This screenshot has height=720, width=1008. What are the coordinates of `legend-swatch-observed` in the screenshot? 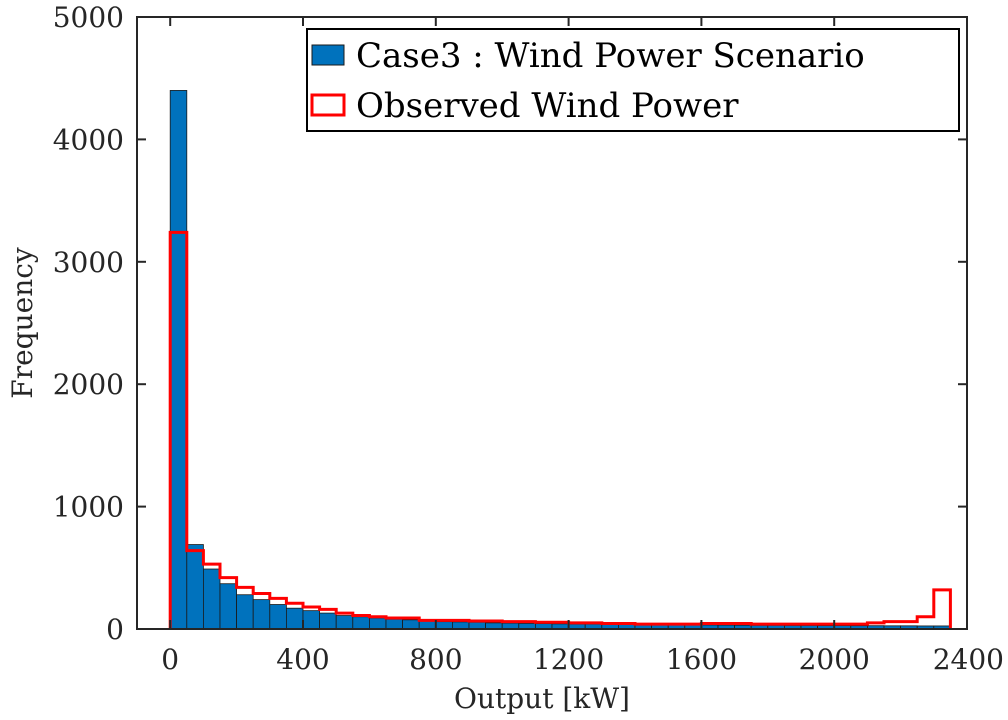 It's located at (328, 105).